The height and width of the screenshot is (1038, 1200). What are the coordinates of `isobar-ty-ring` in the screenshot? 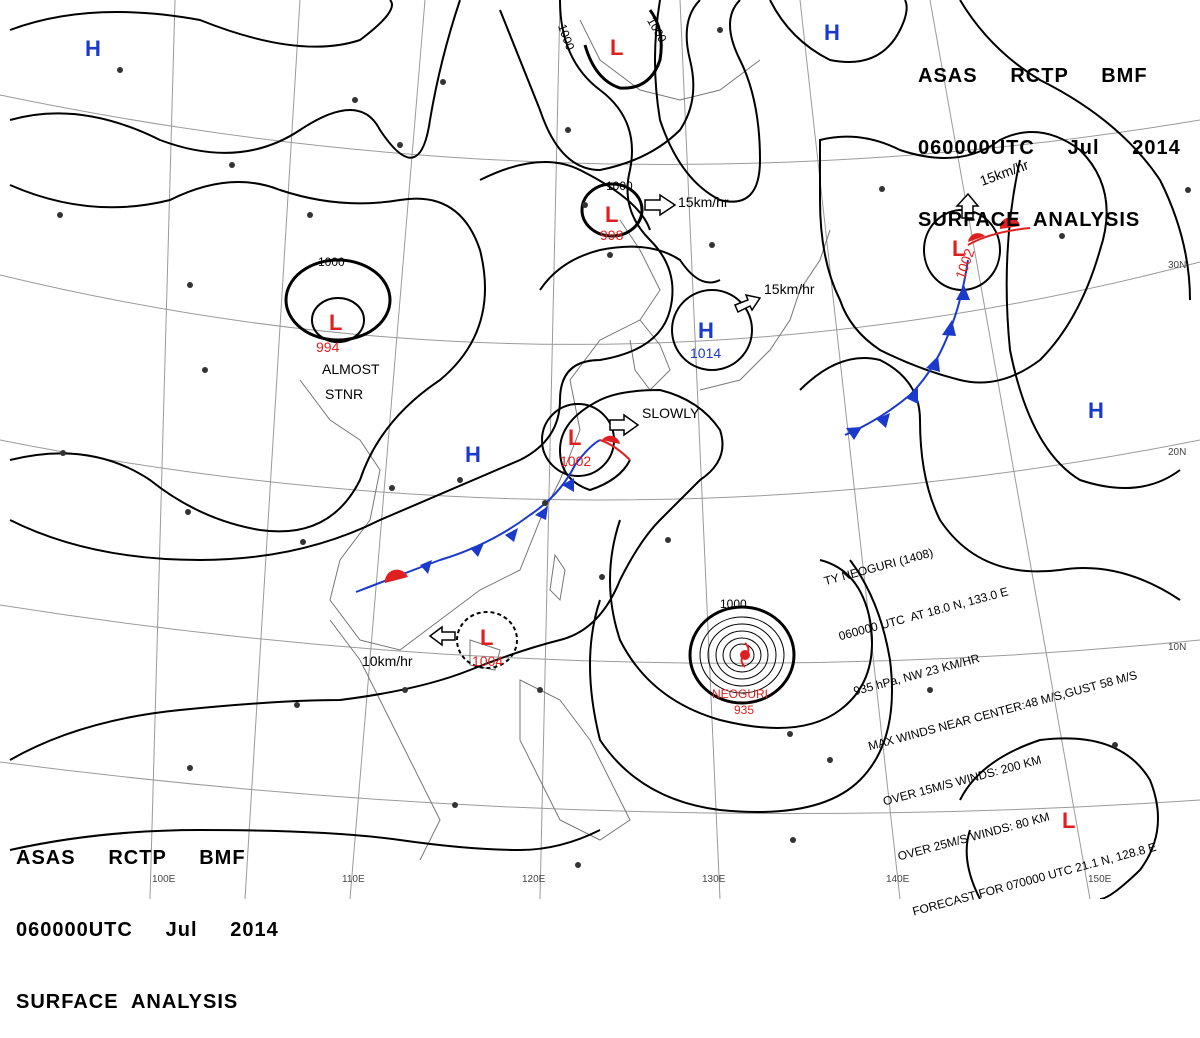 It's located at (742, 655).